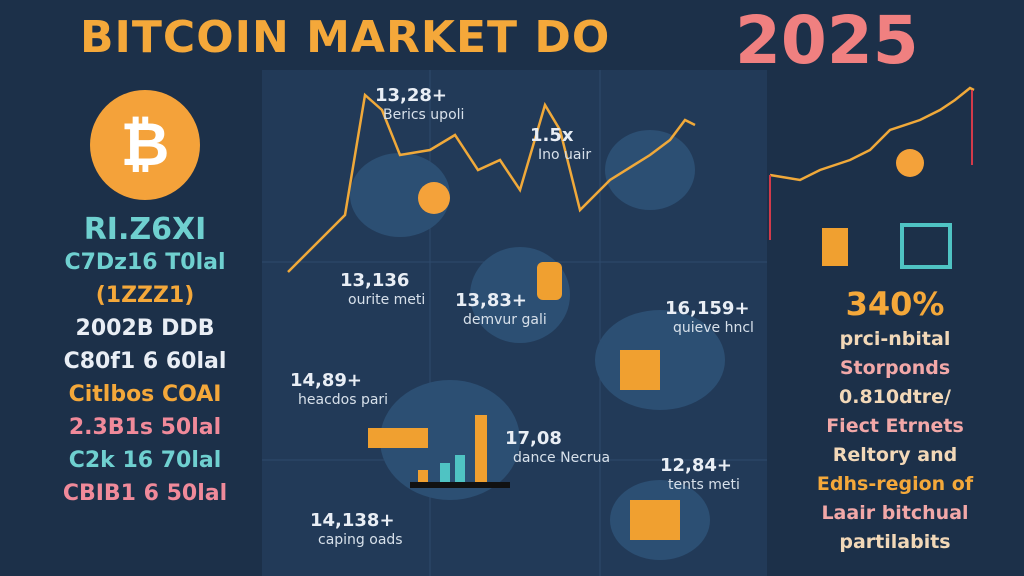 The width and height of the screenshot is (1024, 576). Describe the element at coordinates (895, 455) in the screenshot. I see `panel-line: Reltory and` at that location.